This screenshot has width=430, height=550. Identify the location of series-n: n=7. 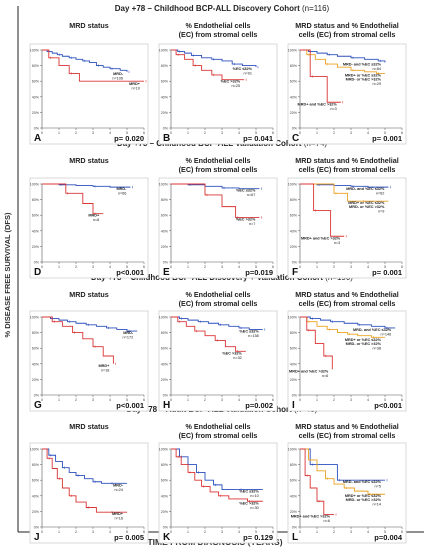
(252, 224).